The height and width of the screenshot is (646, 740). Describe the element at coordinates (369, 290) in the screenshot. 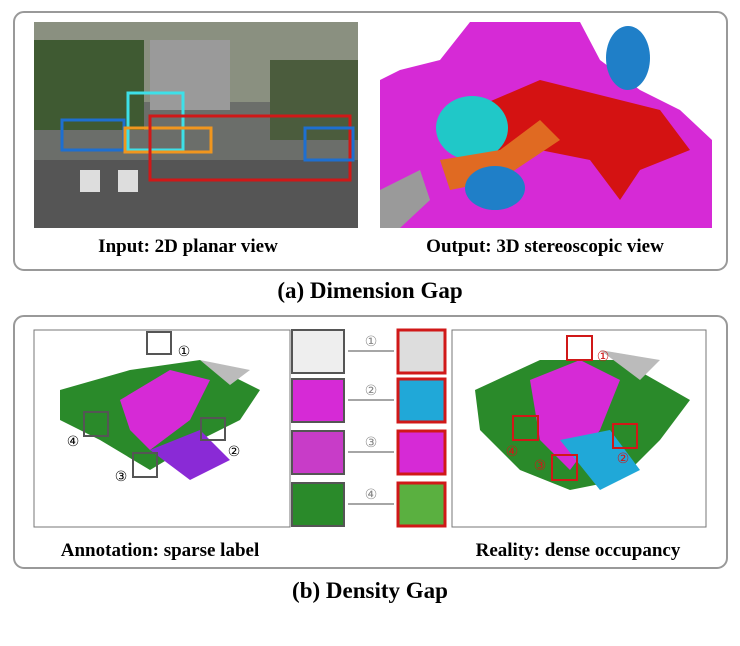

I see `panel-title: (a) Dimension Gap` at that location.